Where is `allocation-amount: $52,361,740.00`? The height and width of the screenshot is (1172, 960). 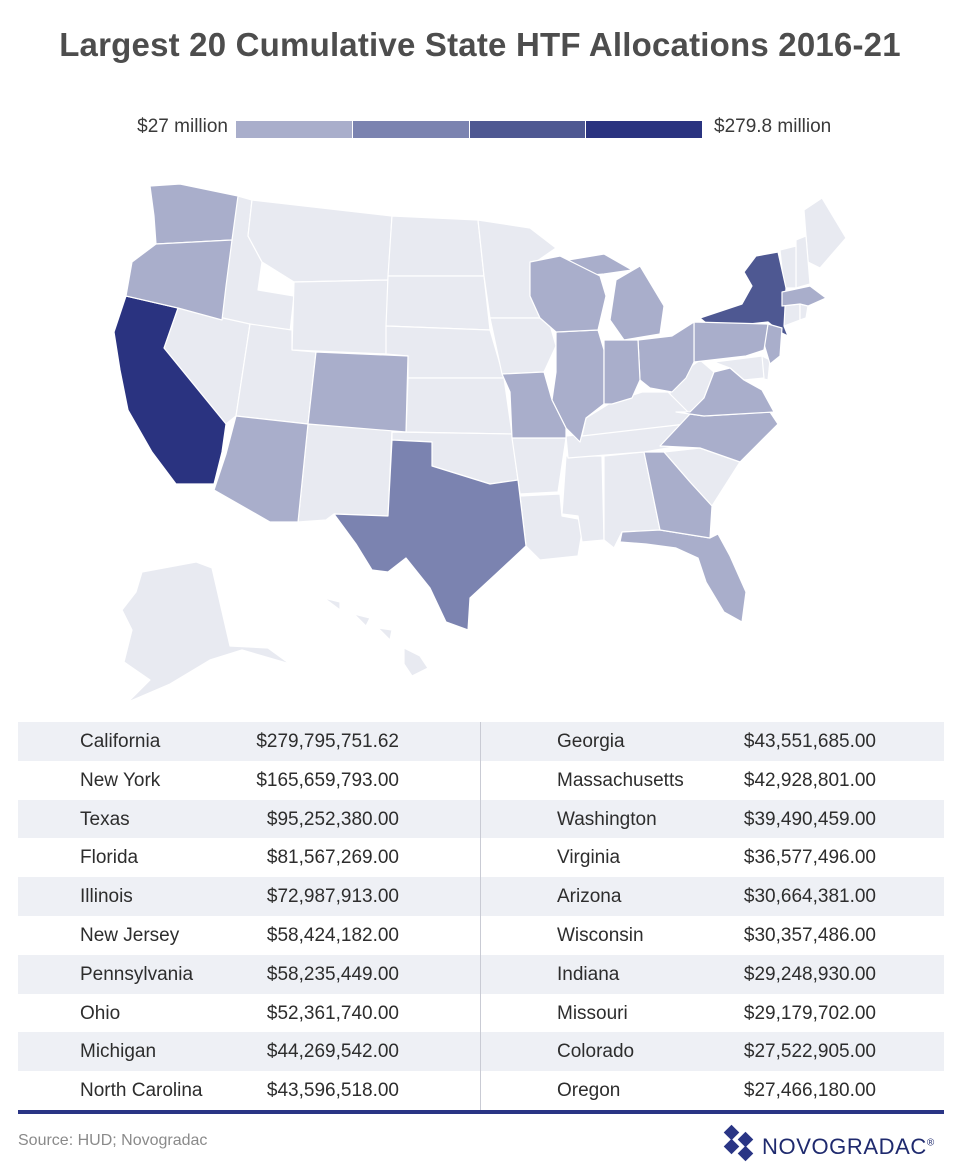 allocation-amount: $52,361,740.00 is located at coordinates (332, 1013).